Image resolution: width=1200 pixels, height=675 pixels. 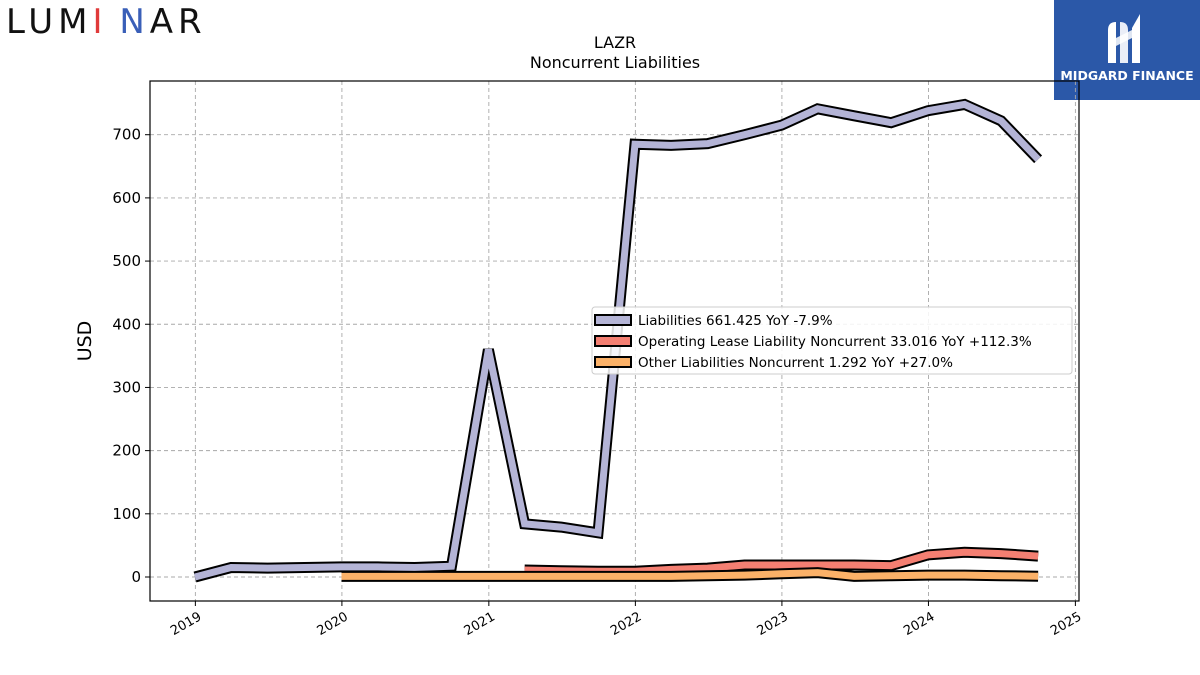 I want to click on y-axis-label: USD, so click(x=85, y=341).